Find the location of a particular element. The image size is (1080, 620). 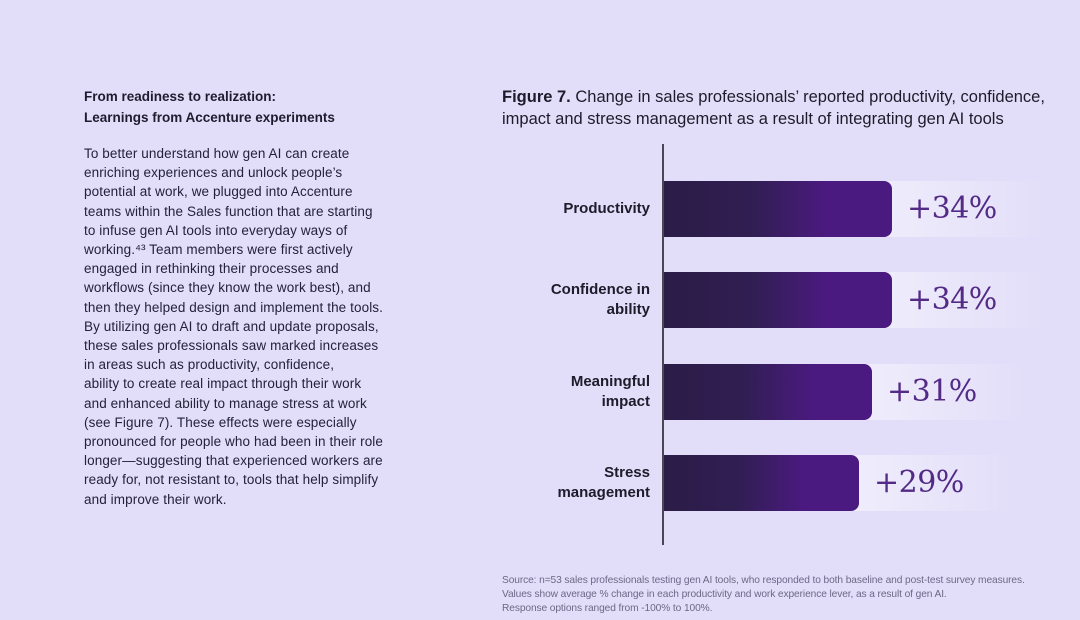

value-label: +29% is located at coordinates (919, 482).